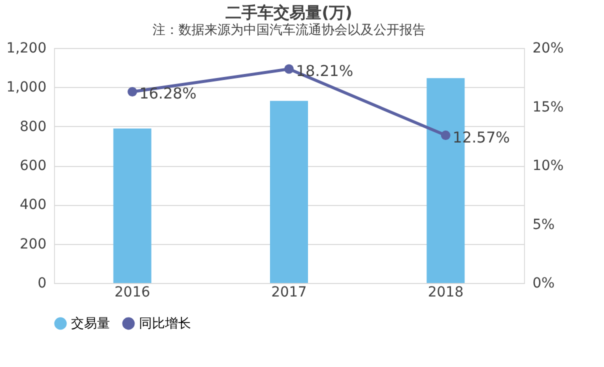 Image resolution: width=604 pixels, height=367 pixels. I want to click on y2-tick-label: 5%, so click(543, 224).